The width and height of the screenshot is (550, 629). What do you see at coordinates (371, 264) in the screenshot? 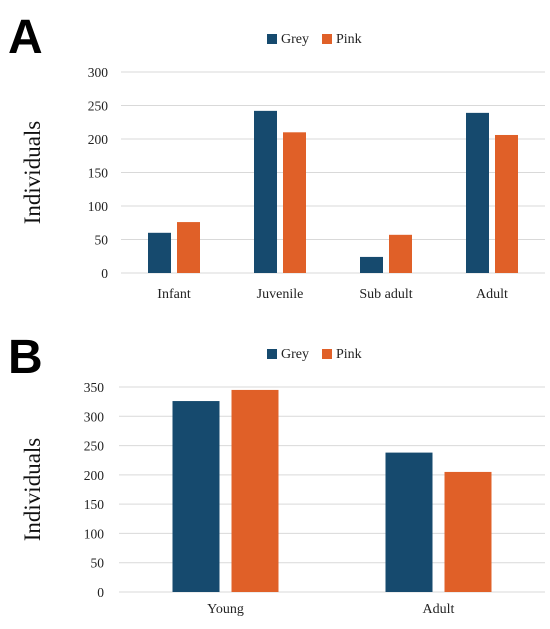
I see `bar-grey-sub-adult` at bounding box center [371, 264].